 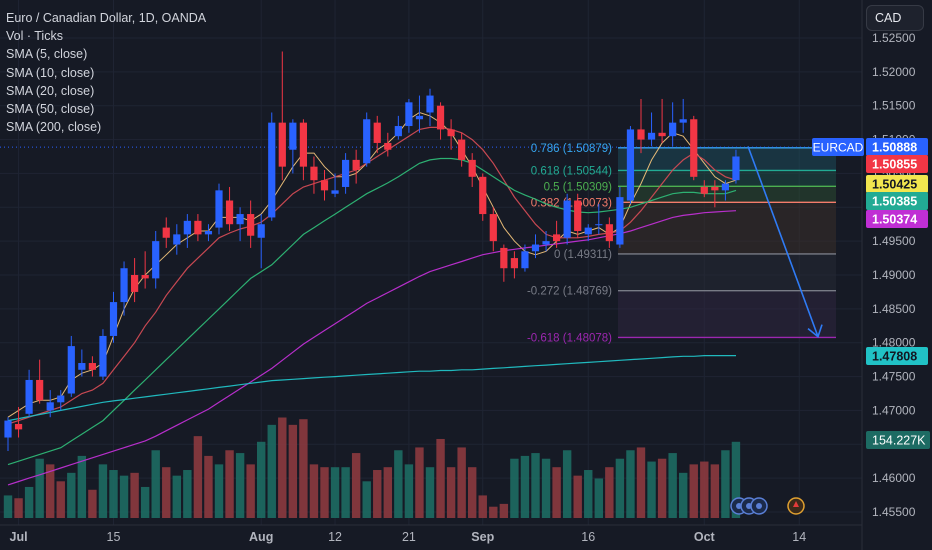 I want to click on indicator-volume: Vol · Ticks, so click(x=34, y=36).